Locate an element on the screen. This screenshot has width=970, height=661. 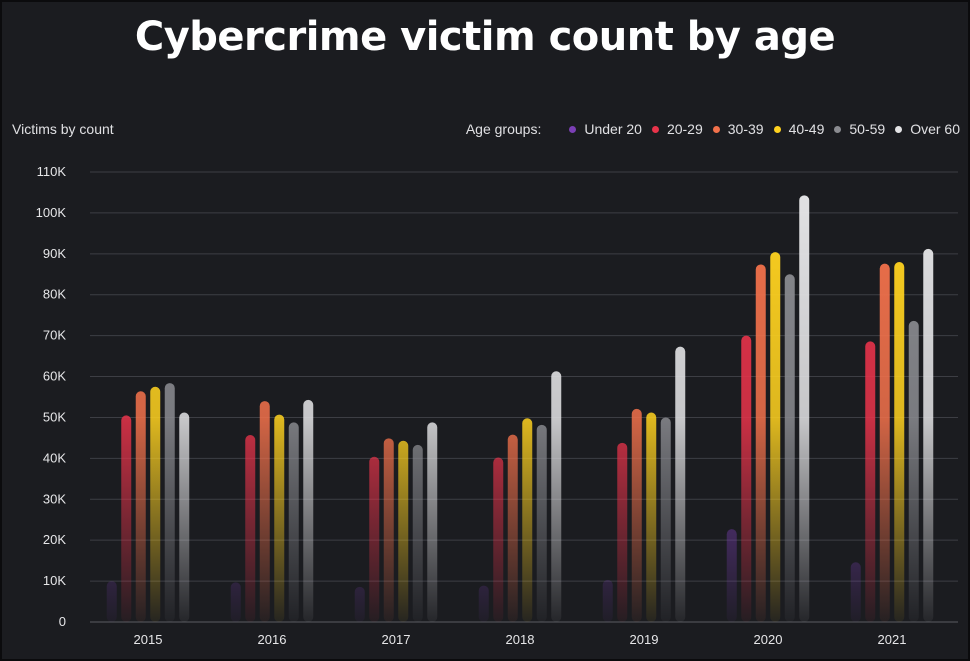
y-tick-label: 40K is located at coordinates (54, 457).